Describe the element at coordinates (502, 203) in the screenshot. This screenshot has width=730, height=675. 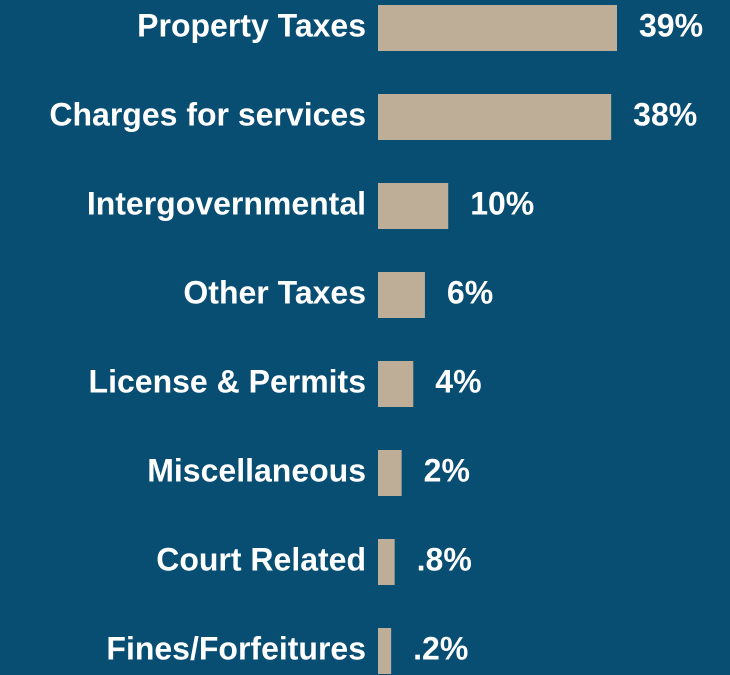
I see `value-label: 10%` at that location.